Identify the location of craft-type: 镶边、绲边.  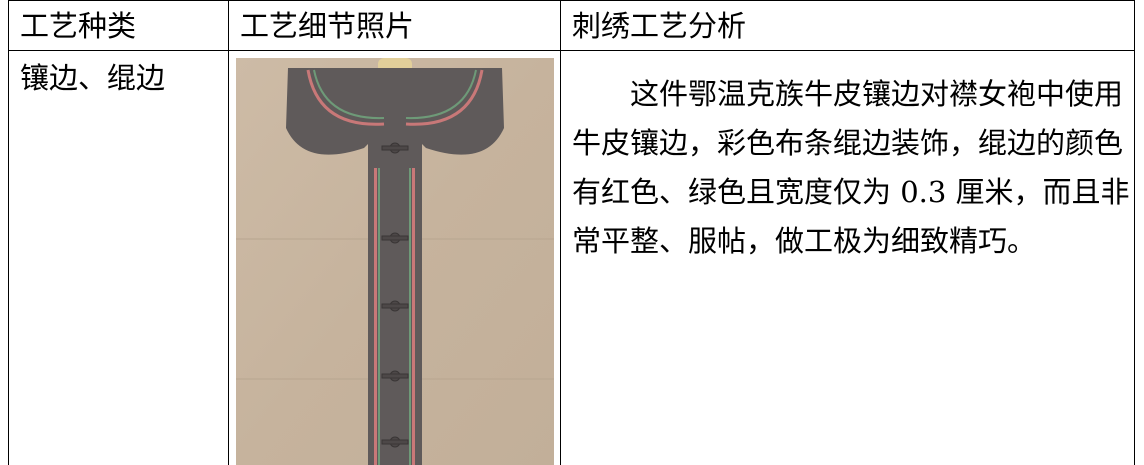
(93, 78).